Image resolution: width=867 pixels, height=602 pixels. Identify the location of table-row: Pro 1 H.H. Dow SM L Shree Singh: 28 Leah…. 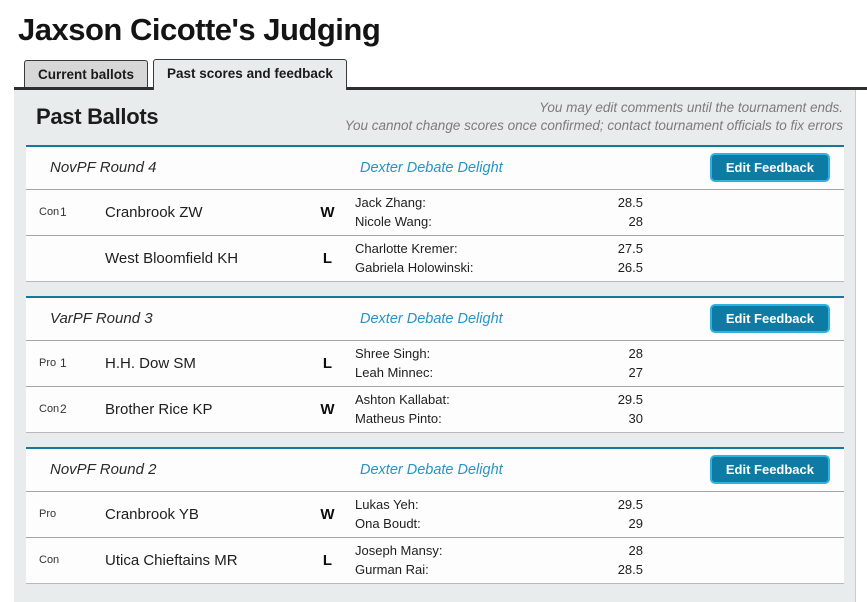
(435, 362).